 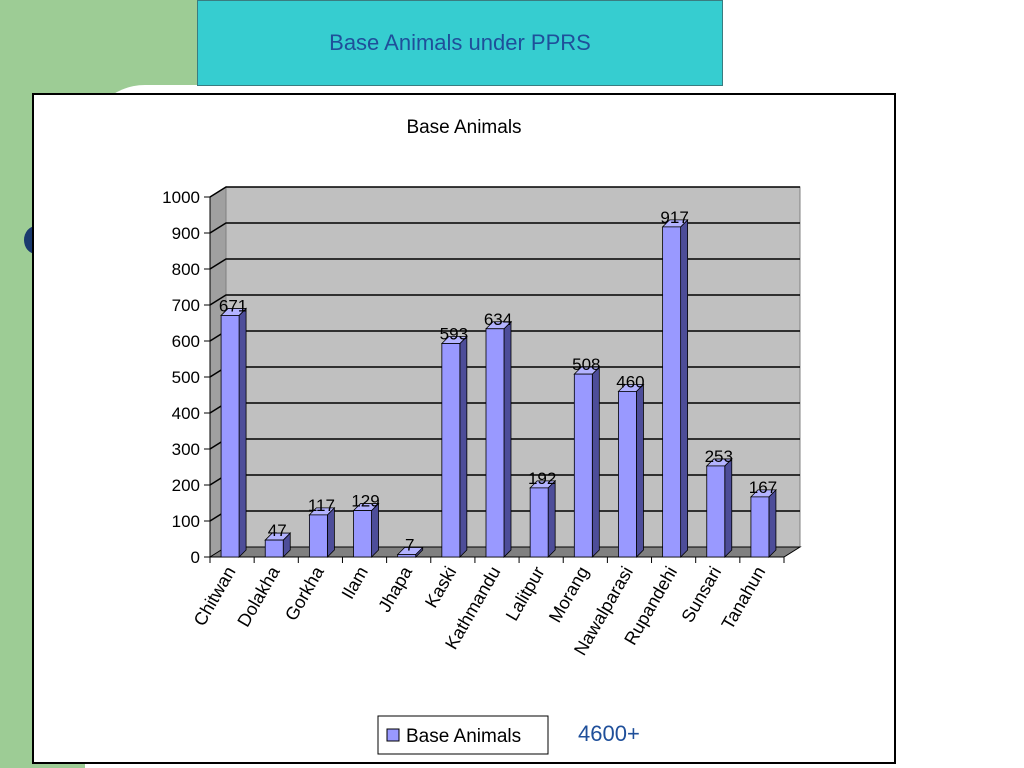 What do you see at coordinates (525, 593) in the screenshot?
I see `x-tick-label: Lalitpur` at bounding box center [525, 593].